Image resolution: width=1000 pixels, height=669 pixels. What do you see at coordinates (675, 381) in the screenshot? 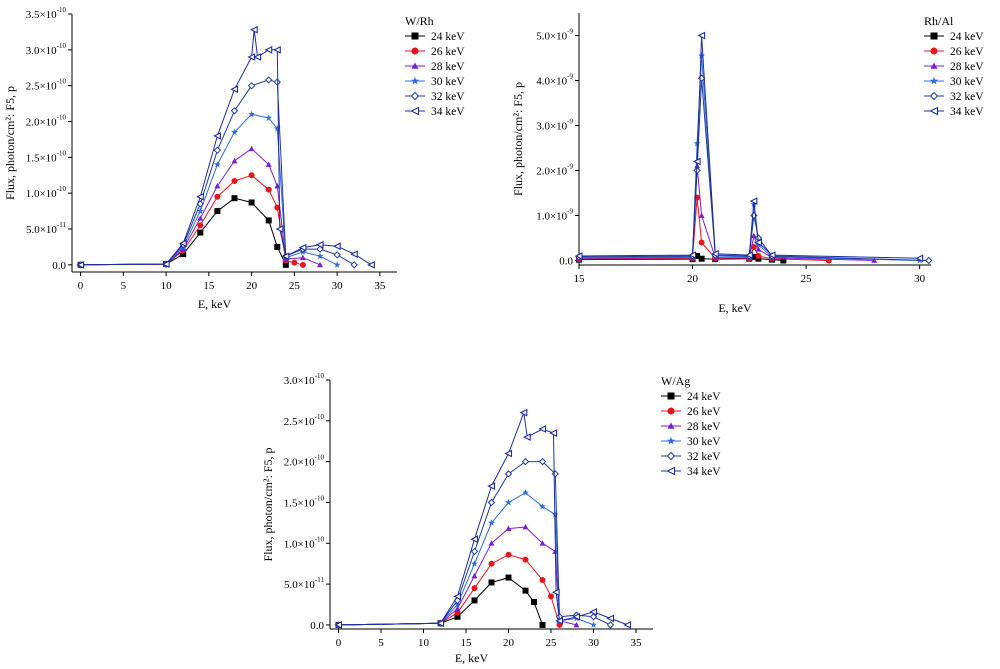
I see `legend-title: W/Ag` at bounding box center [675, 381].